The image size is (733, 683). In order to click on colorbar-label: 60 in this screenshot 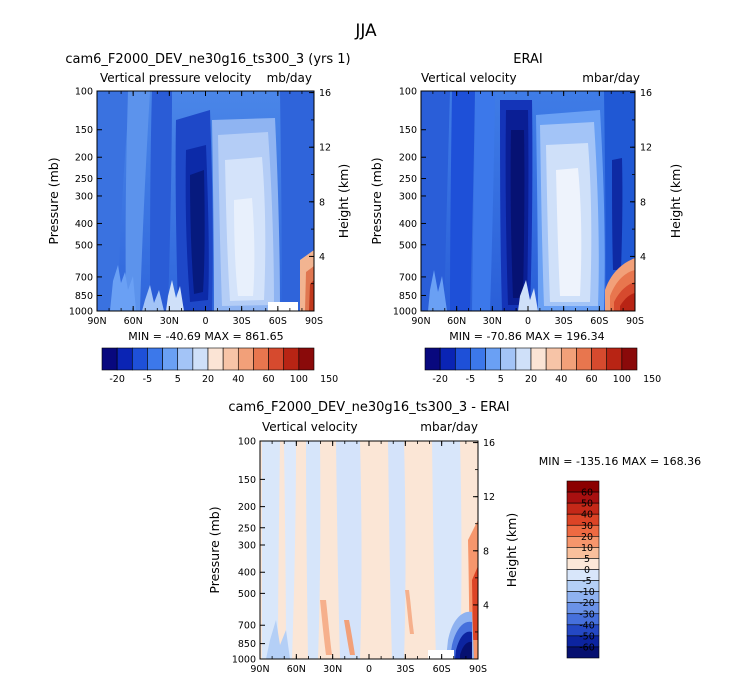, I will do `click(269, 379)`.